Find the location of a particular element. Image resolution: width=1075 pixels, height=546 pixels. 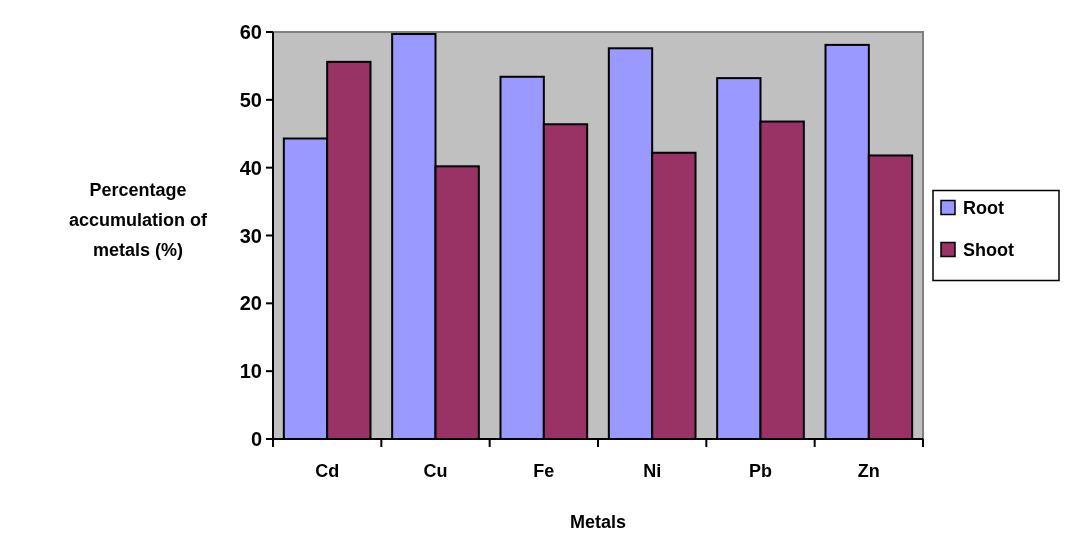

y-tick-label: 50 is located at coordinates (250, 99).